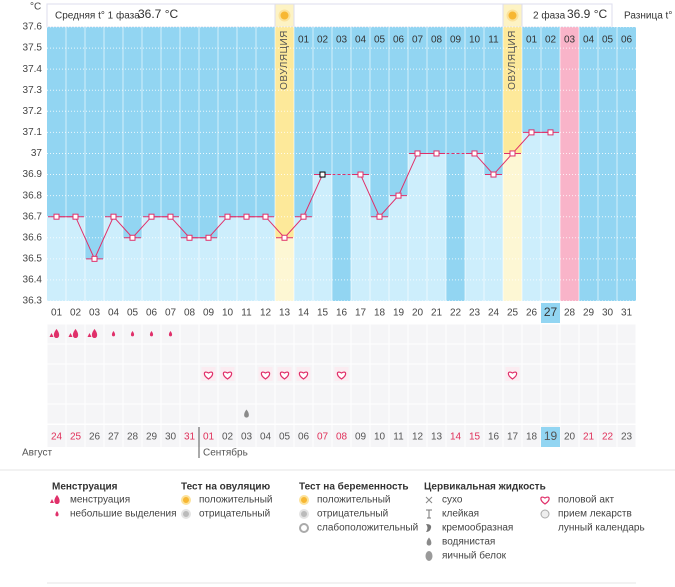 The height and width of the screenshot is (587, 675). Describe the element at coordinates (303, 375) in the screenshot. I see `heart-icon` at that location.